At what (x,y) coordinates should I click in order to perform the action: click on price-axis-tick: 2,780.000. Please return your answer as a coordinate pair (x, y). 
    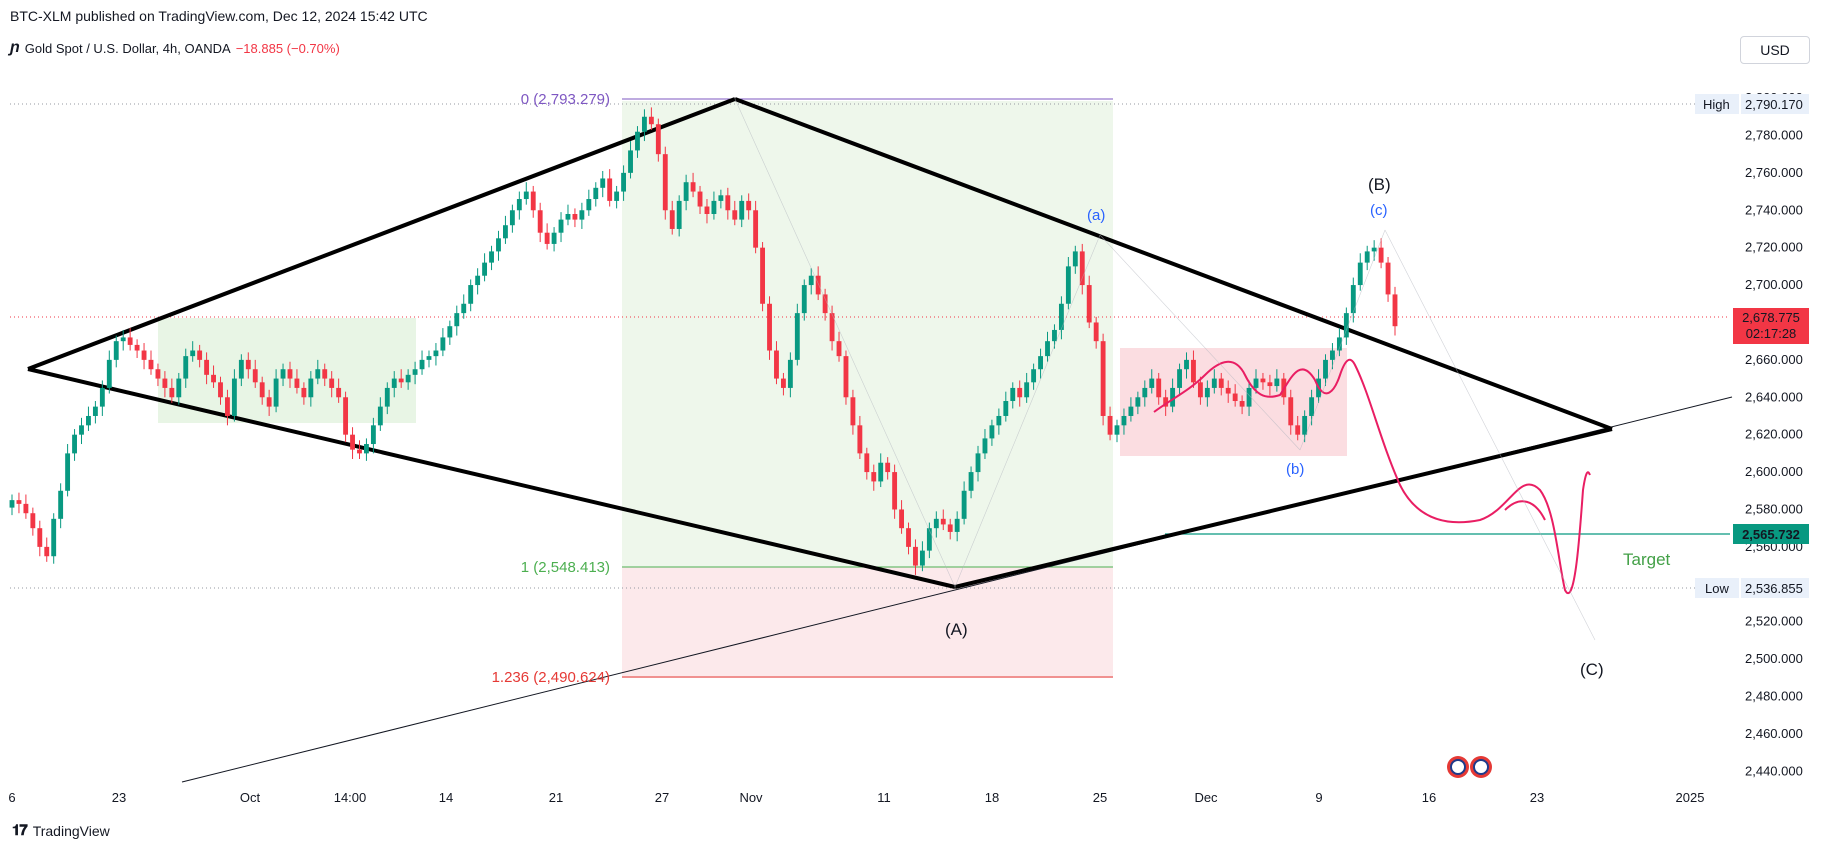
    Looking at the image, I should click on (1774, 134).